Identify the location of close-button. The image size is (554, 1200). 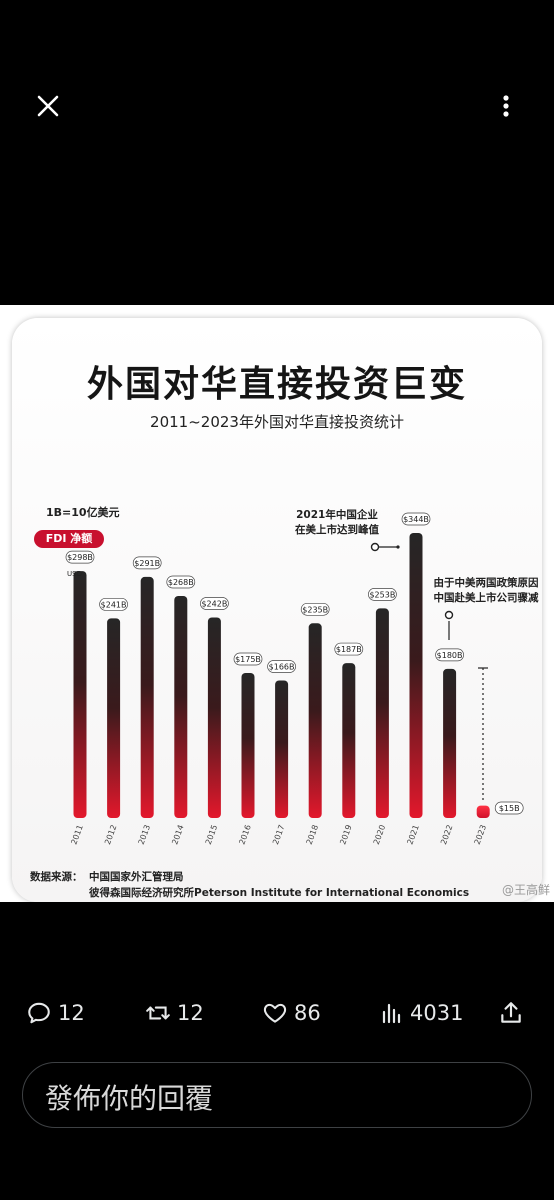
(48, 106).